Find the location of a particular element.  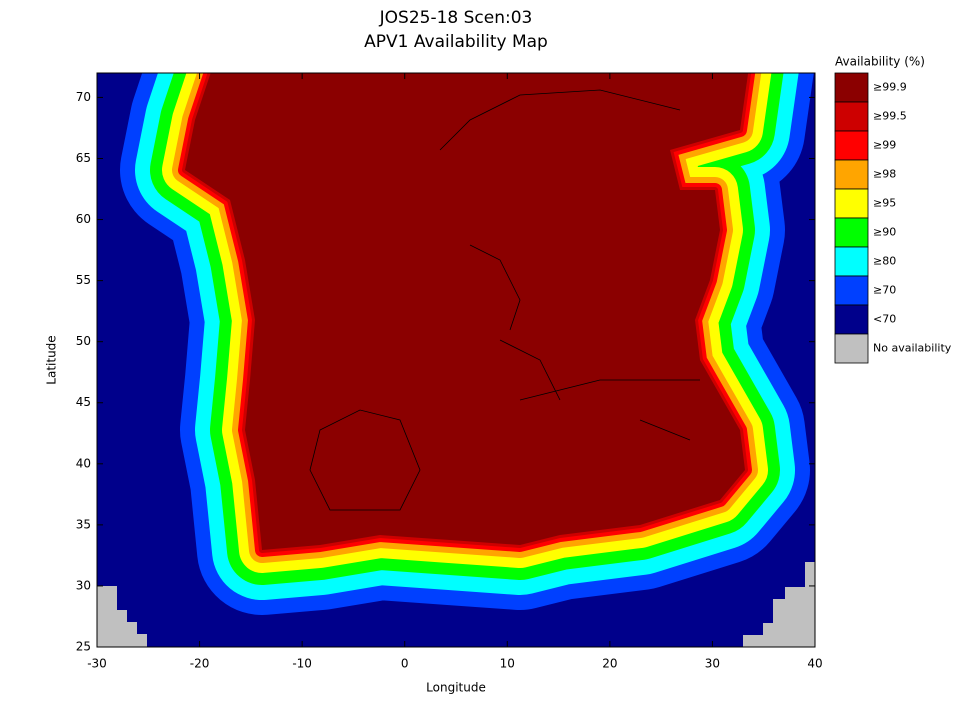

x-tick-label: -20 is located at coordinates (200, 664).